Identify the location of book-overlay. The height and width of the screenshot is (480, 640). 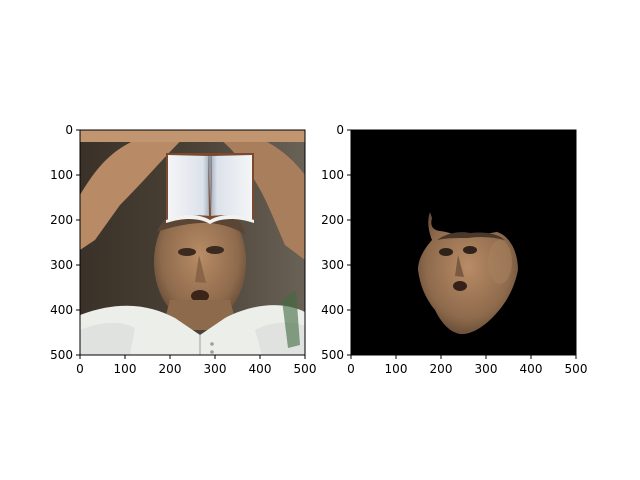
(210, 188).